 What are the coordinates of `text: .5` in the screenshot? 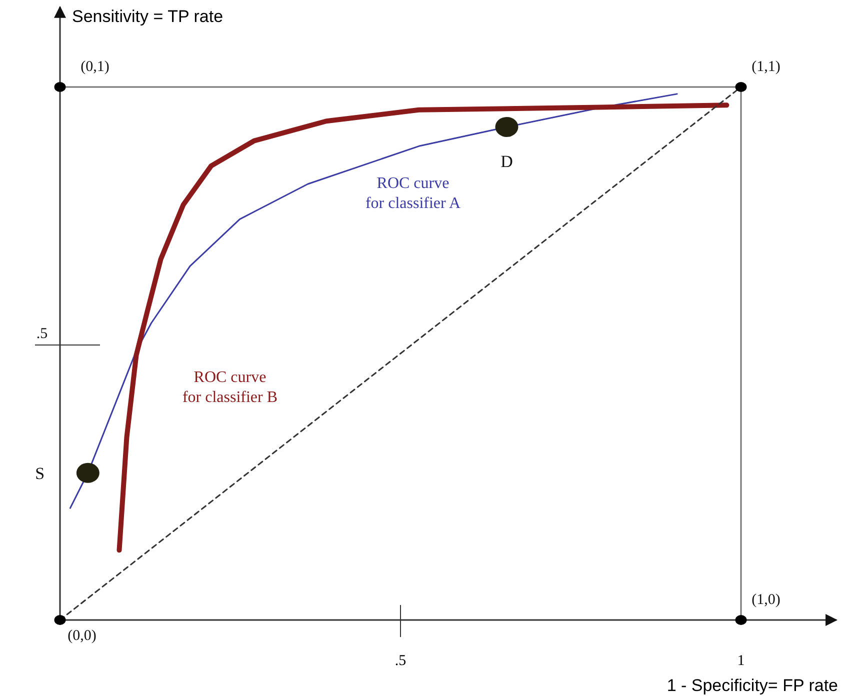 It's located at (42, 334).